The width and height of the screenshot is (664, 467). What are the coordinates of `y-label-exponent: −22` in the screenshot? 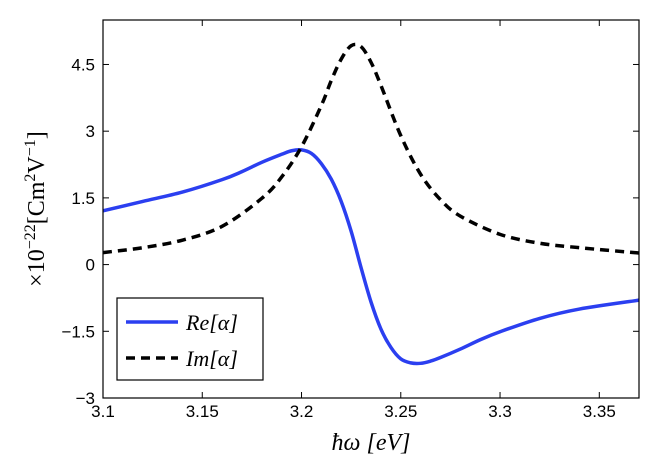 It's located at (30, 236).